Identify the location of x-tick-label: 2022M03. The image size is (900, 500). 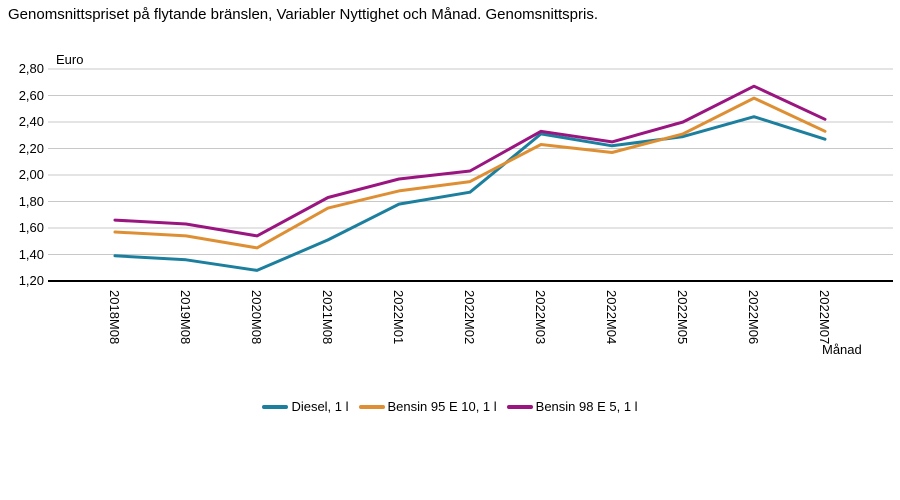
(540, 317).